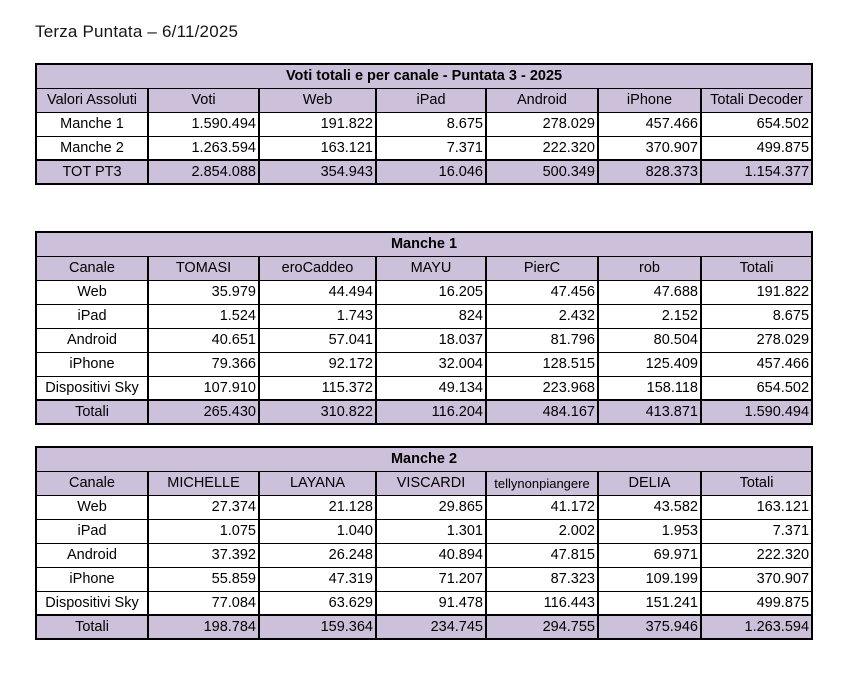  What do you see at coordinates (649, 268) in the screenshot?
I see `column-header: rob` at bounding box center [649, 268].